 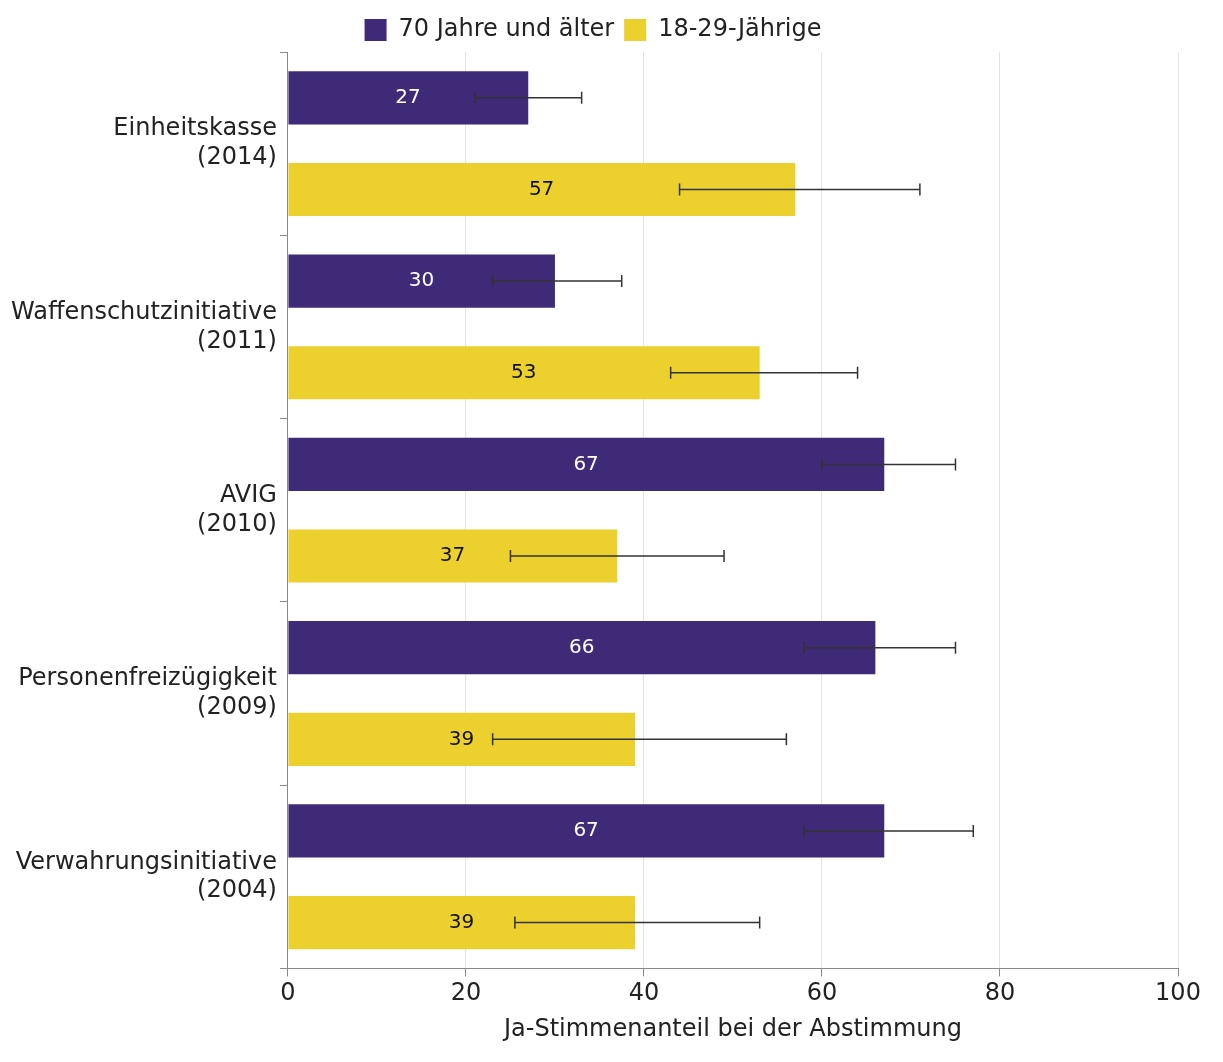 I want to click on data-label: 30, so click(x=421, y=279).